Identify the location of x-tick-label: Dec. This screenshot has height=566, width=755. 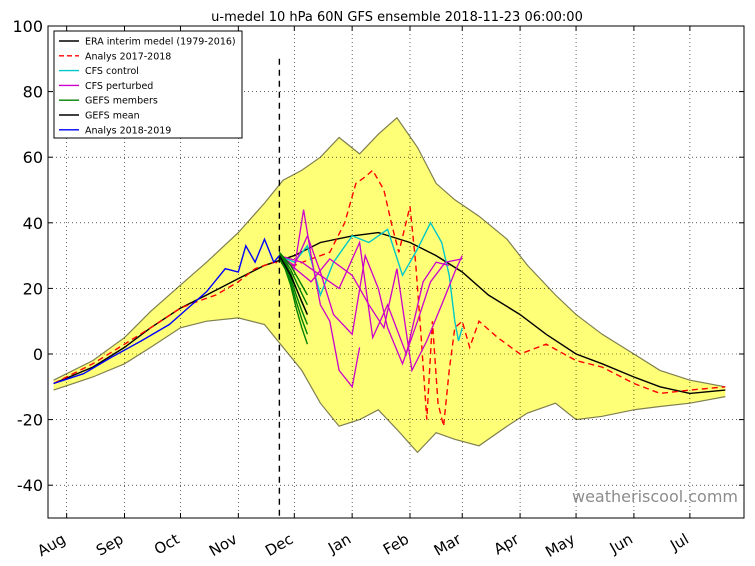
(279, 545).